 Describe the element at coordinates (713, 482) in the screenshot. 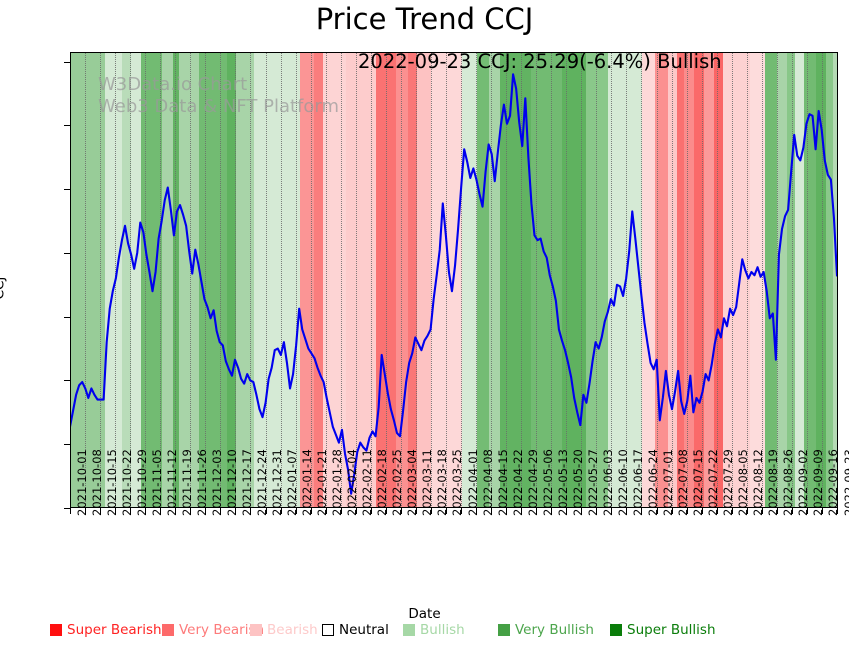

I see `x-tick-label: 2022-07-22` at that location.